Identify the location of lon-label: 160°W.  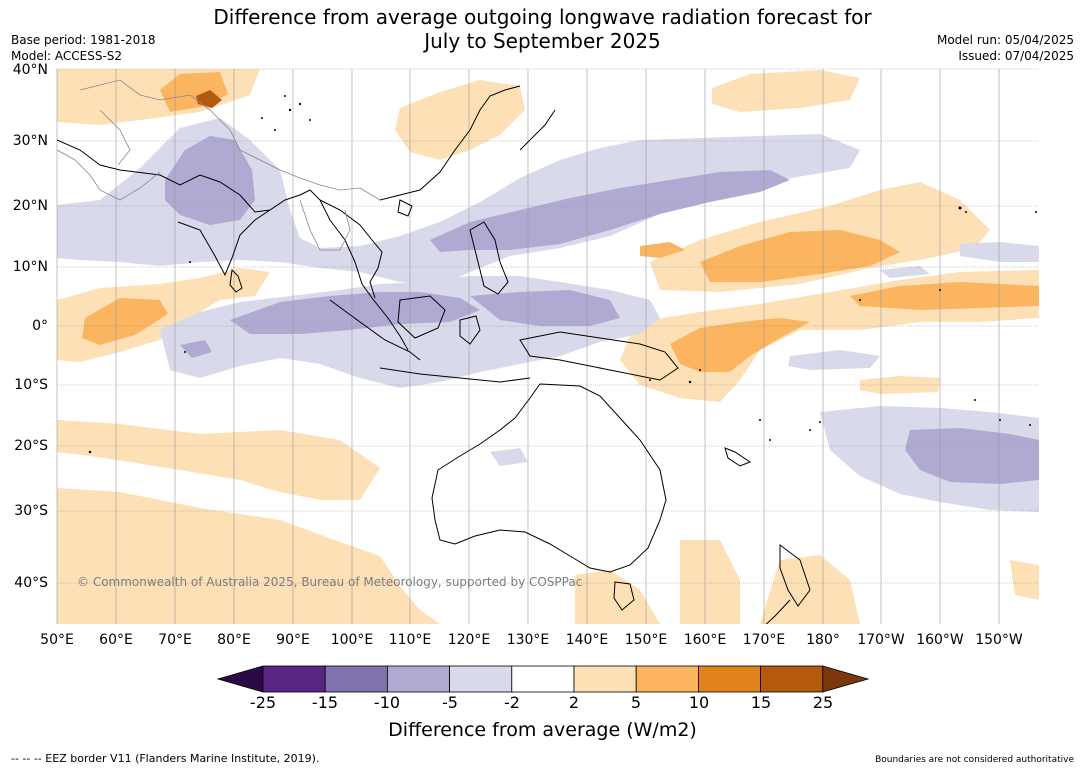
(940, 640).